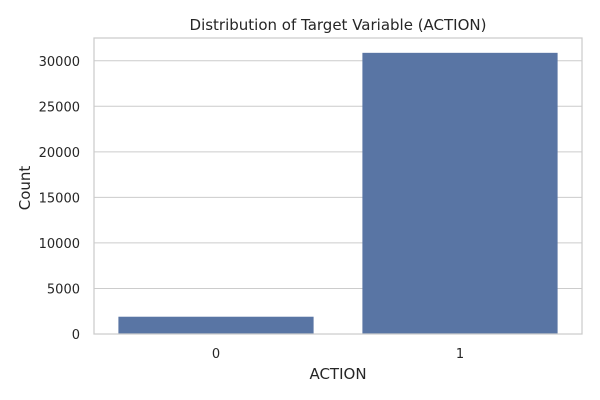 The height and width of the screenshot is (400, 600). I want to click on y-tick-label: 20000, so click(59, 153).